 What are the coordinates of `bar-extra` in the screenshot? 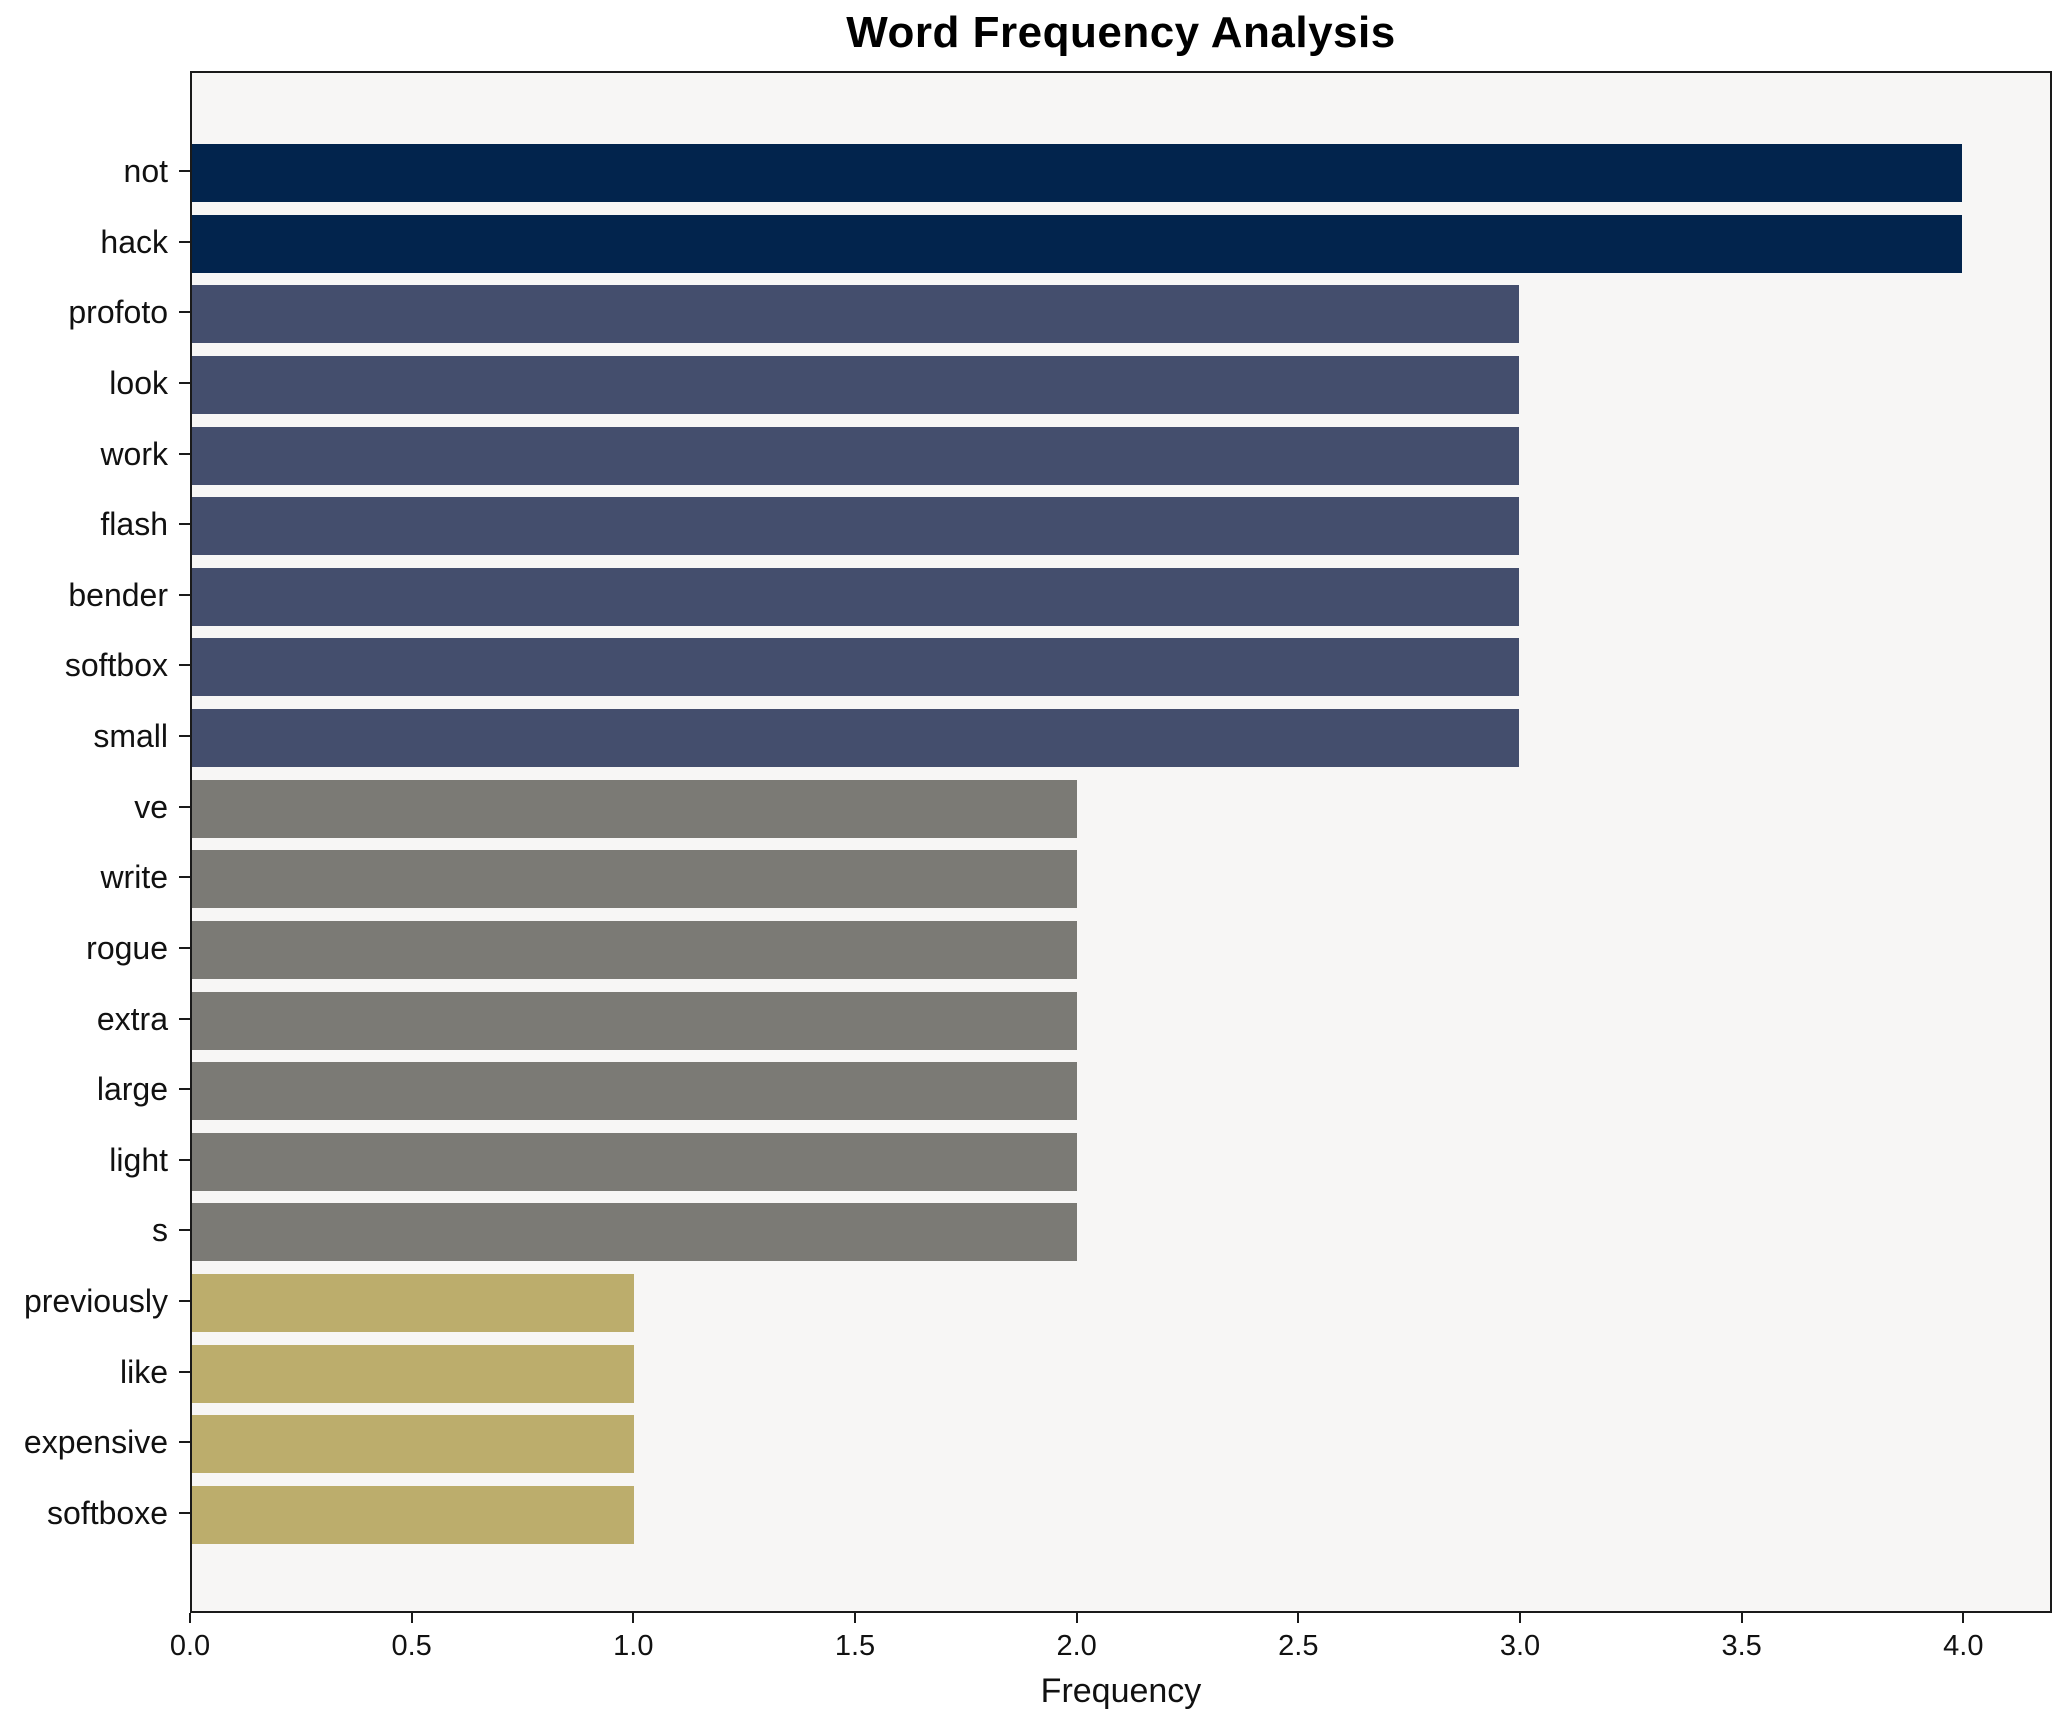 It's located at (634, 1020).